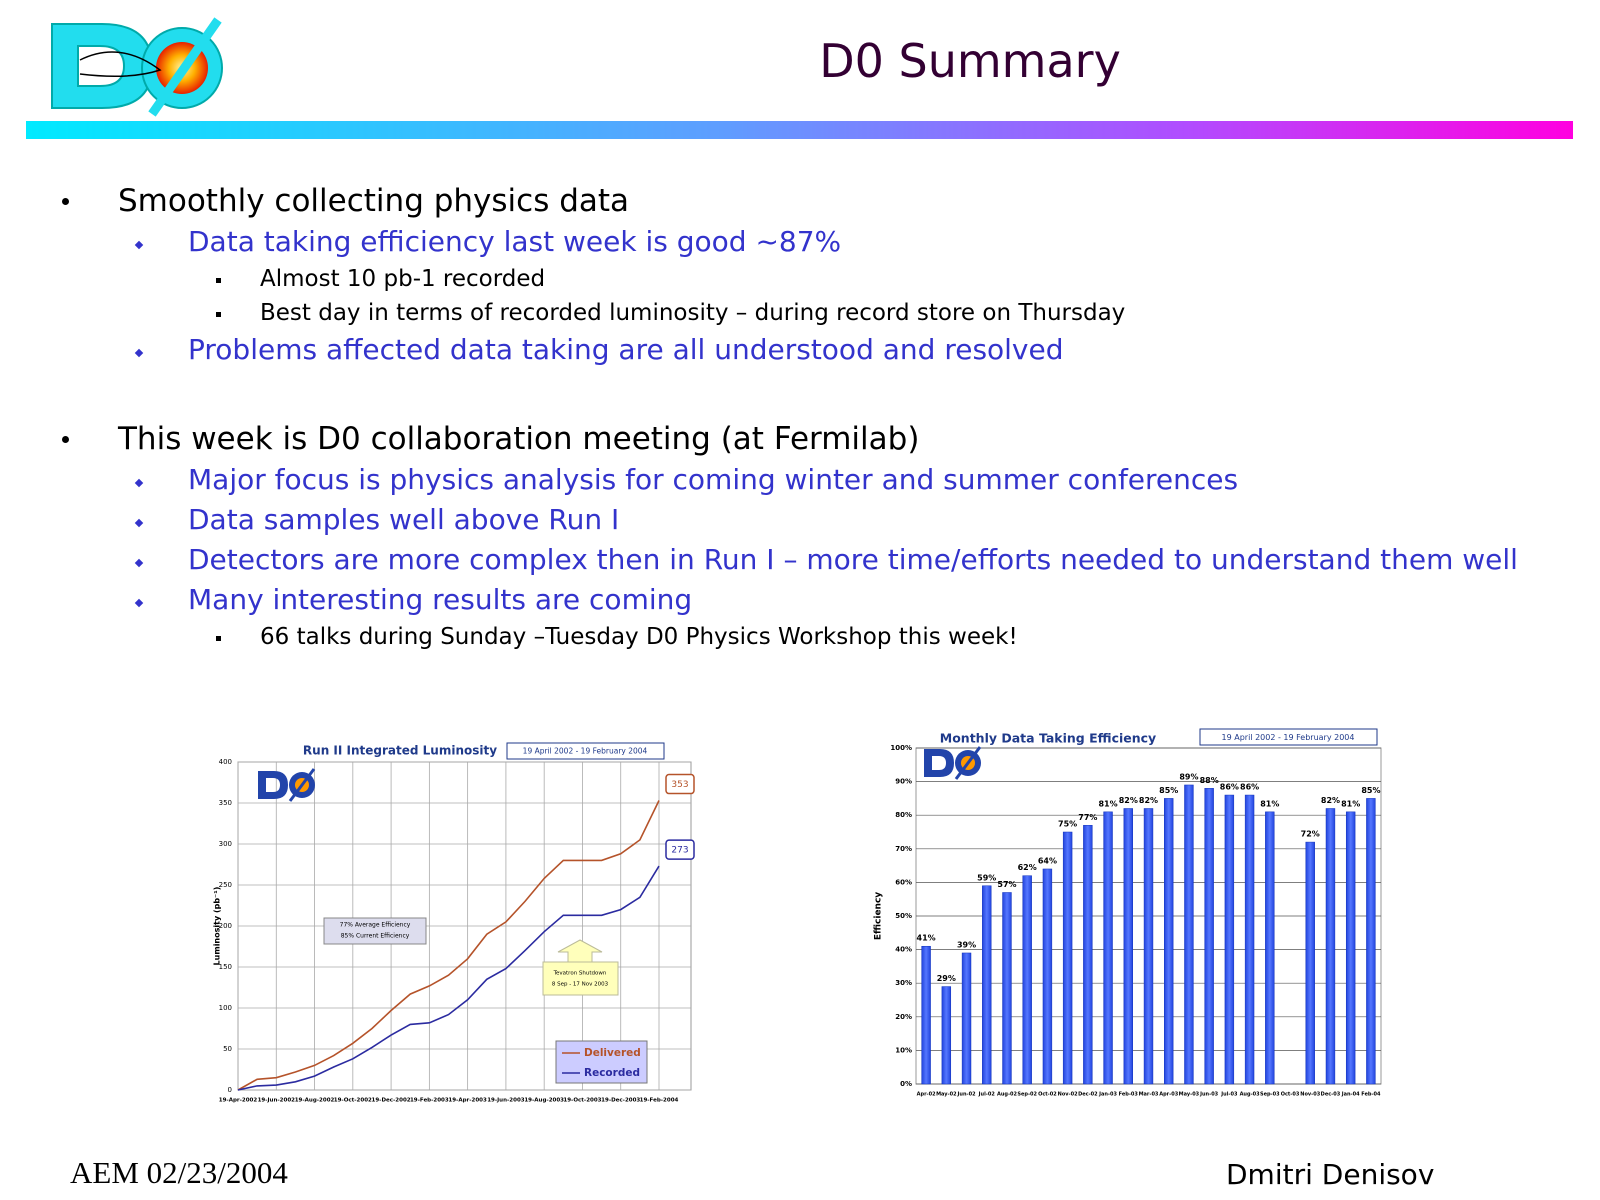  I want to click on x-tick-label: Dec-03, so click(1331, 1095).